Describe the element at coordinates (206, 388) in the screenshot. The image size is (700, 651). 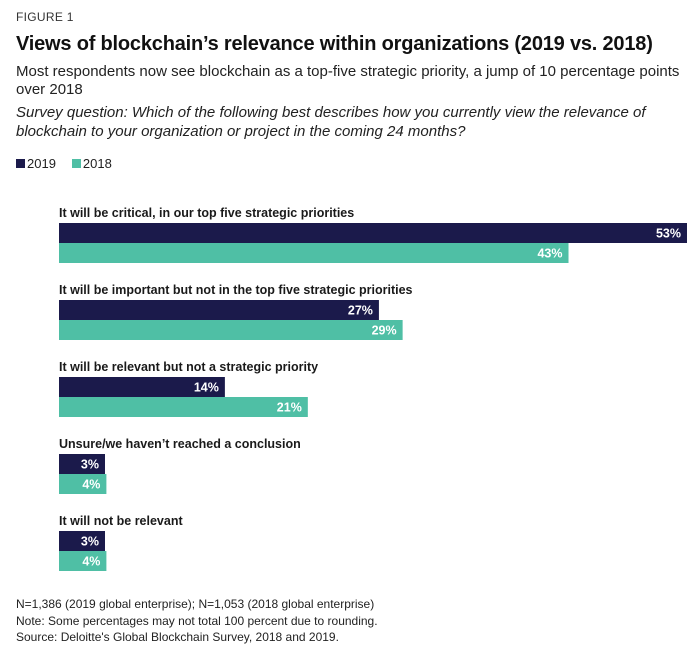
I see `data-label-2019-3: 14%` at that location.